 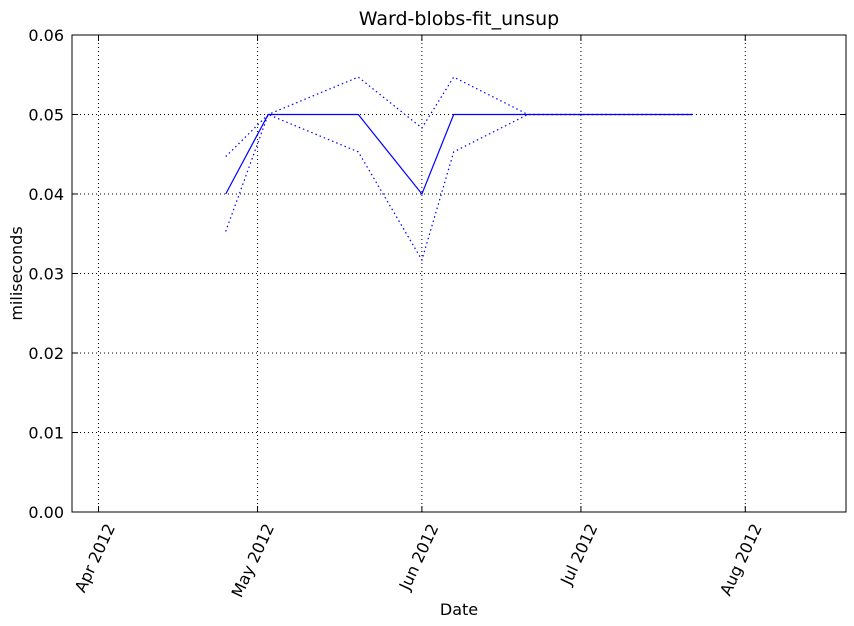 What do you see at coordinates (95, 558) in the screenshot?
I see `x-tick-label: Apr 2012` at bounding box center [95, 558].